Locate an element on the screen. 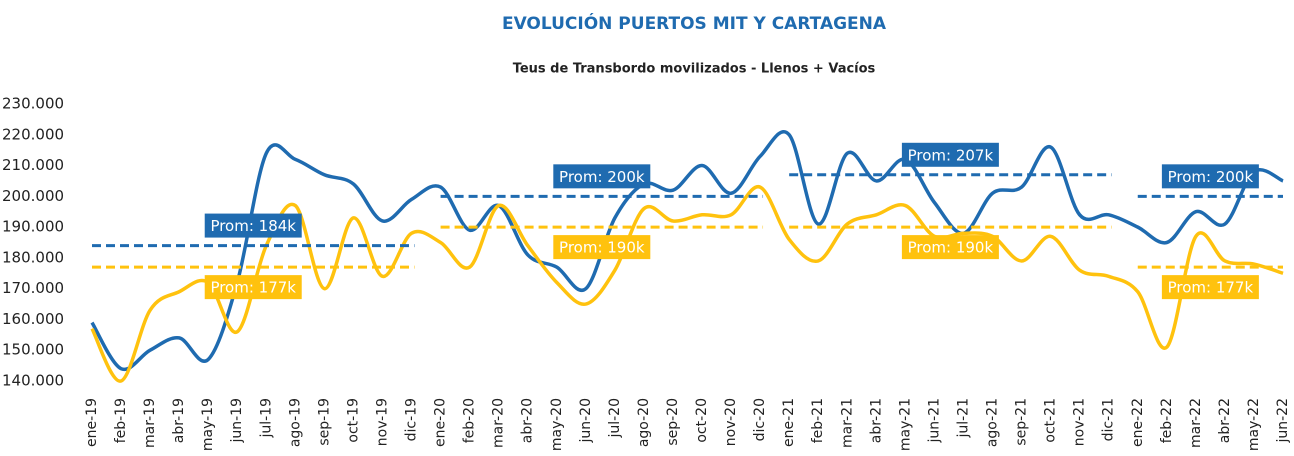  x-tick-label: jun-19 is located at coordinates (237, 421).